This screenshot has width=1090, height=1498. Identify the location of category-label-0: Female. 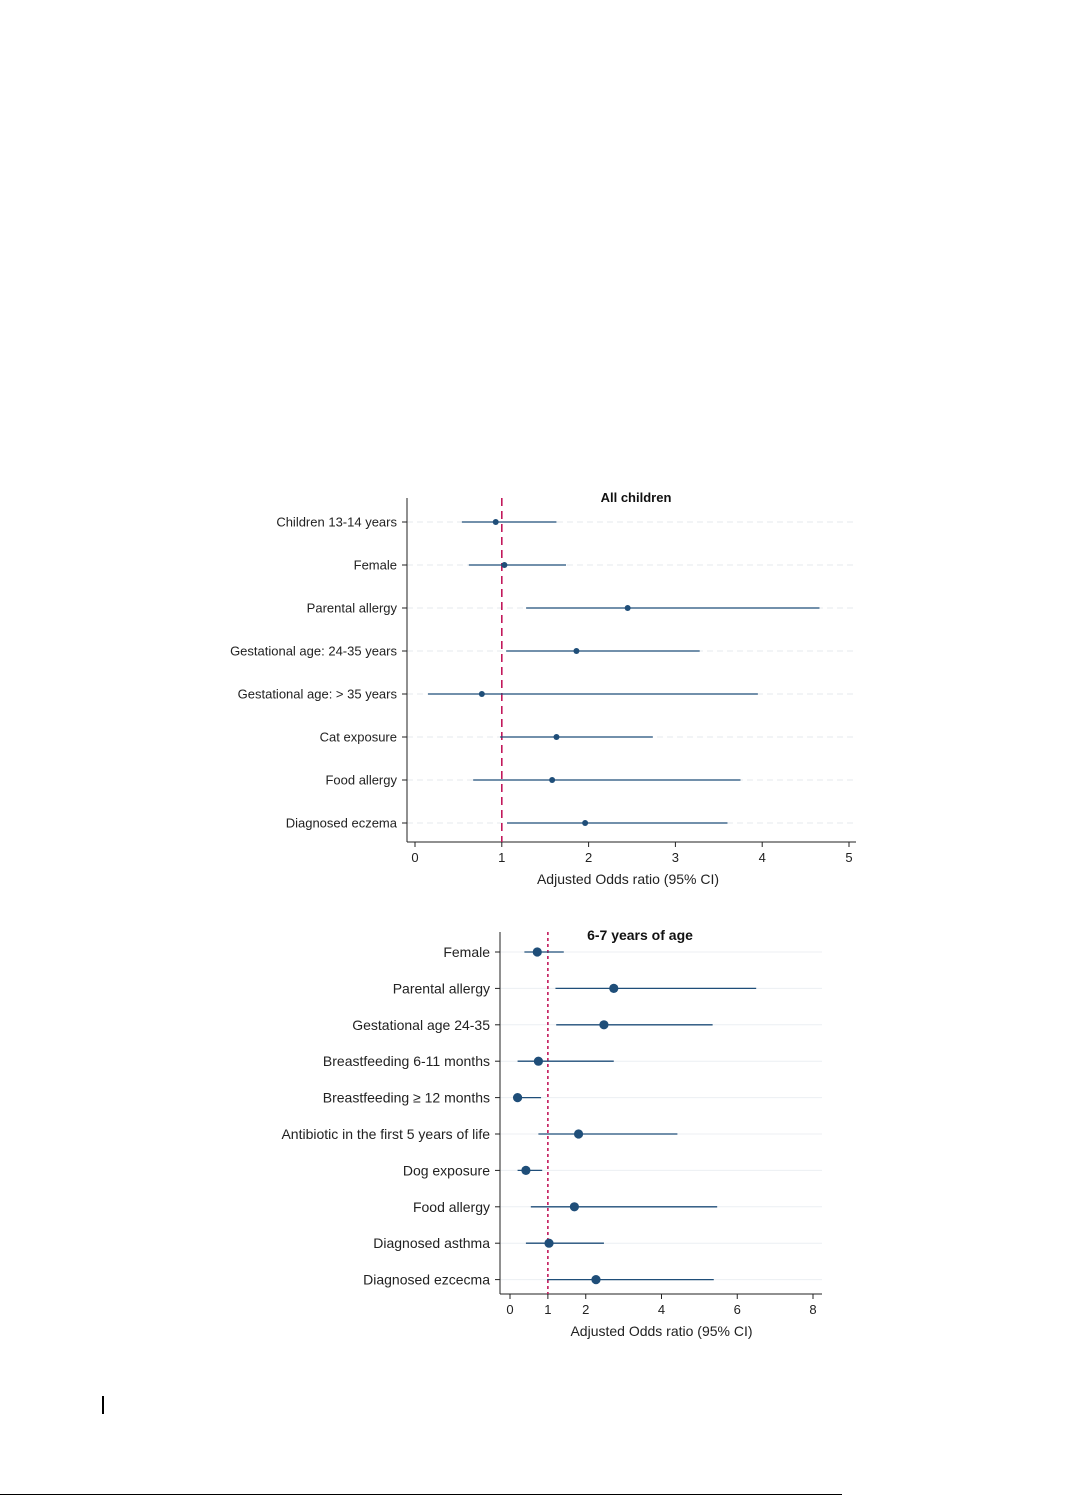
(466, 952).